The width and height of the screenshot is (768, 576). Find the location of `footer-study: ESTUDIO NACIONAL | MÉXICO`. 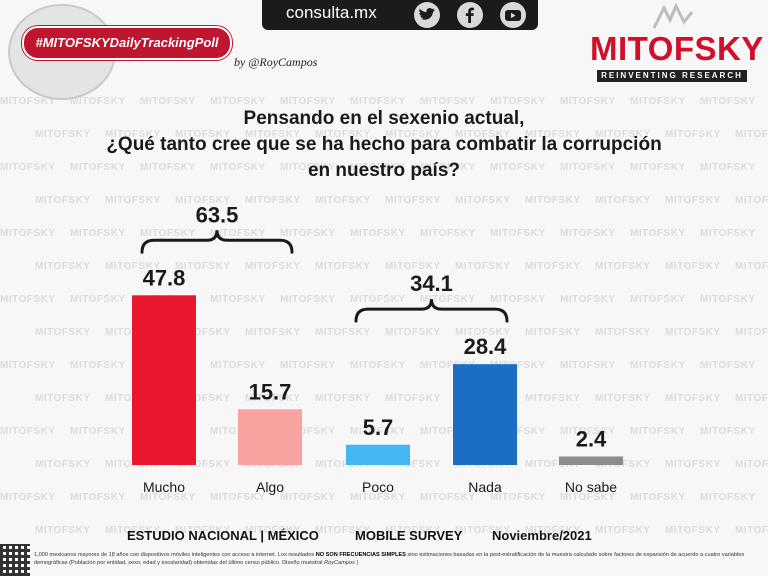

footer-study: ESTUDIO NACIONAL | MÉXICO is located at coordinates (223, 535).